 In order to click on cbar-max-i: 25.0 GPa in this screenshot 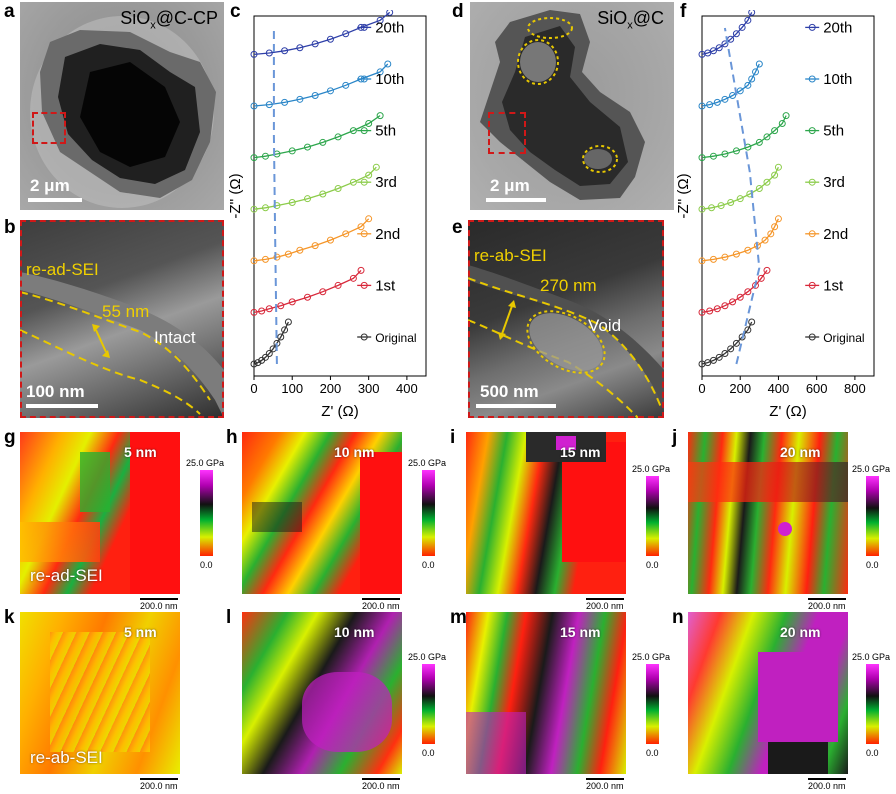, I will do `click(651, 469)`.